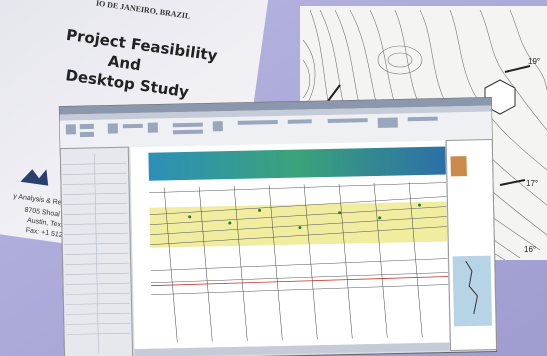 This screenshot has height=356, width=547. I want to click on points, so click(305, 216).